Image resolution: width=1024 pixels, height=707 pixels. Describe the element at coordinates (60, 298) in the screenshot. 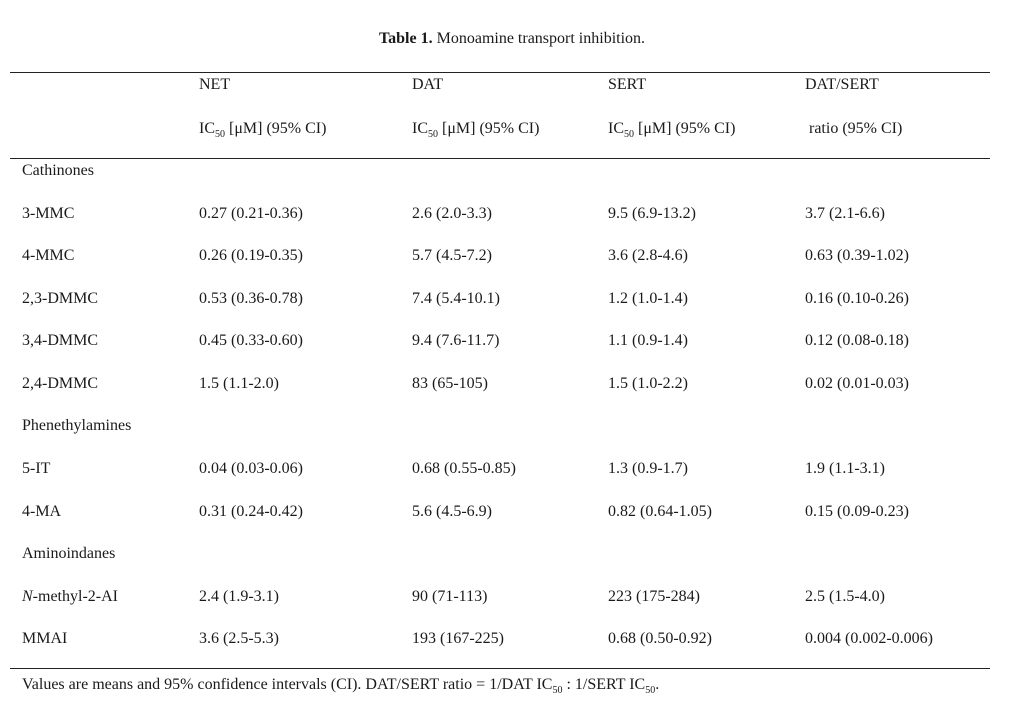

I see `row-label: 2,3-DMMC` at that location.